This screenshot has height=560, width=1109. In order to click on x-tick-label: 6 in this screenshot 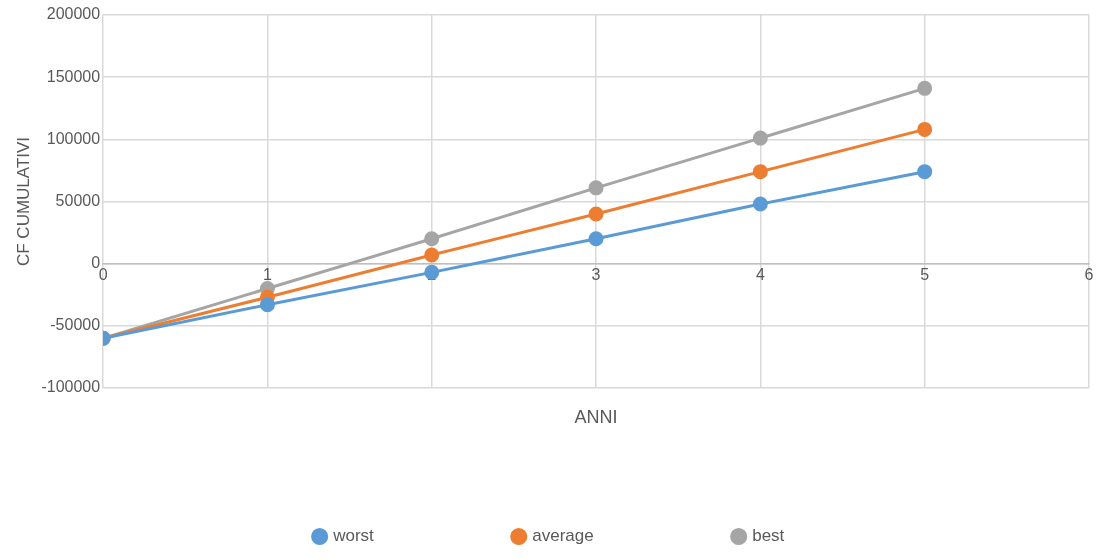, I will do `click(1089, 274)`.